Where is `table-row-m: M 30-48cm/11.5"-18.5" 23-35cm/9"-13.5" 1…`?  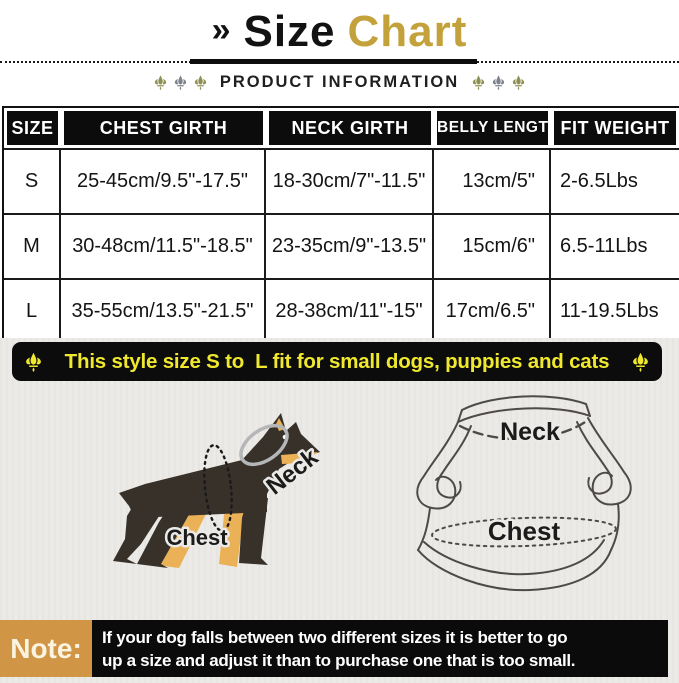
table-row-m: M 30-48cm/11.5"-18.5" 23-35cm/9"-13.5" 1… is located at coordinates (341, 245).